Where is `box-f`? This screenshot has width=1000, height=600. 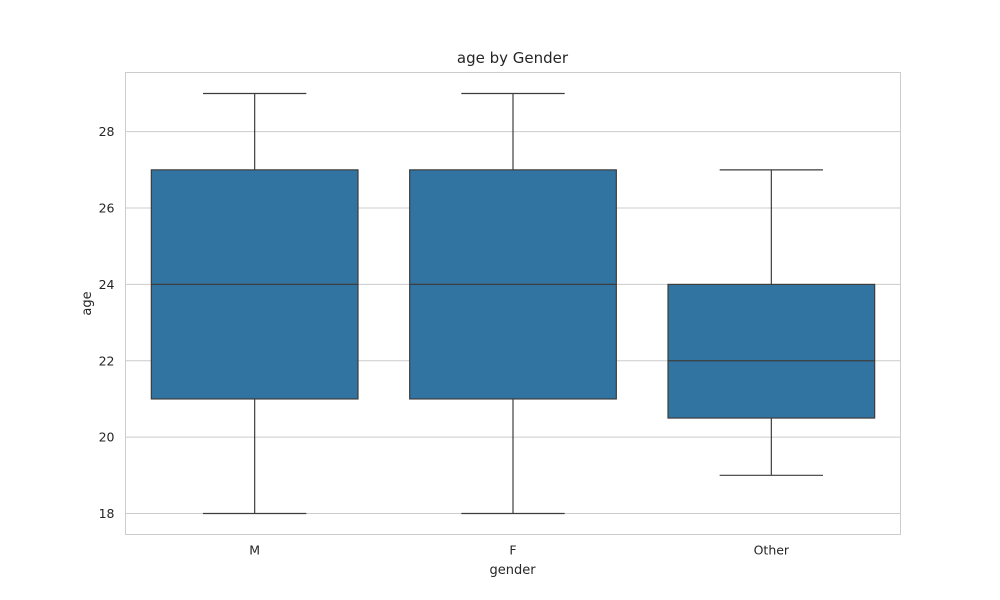 box-f is located at coordinates (513, 303).